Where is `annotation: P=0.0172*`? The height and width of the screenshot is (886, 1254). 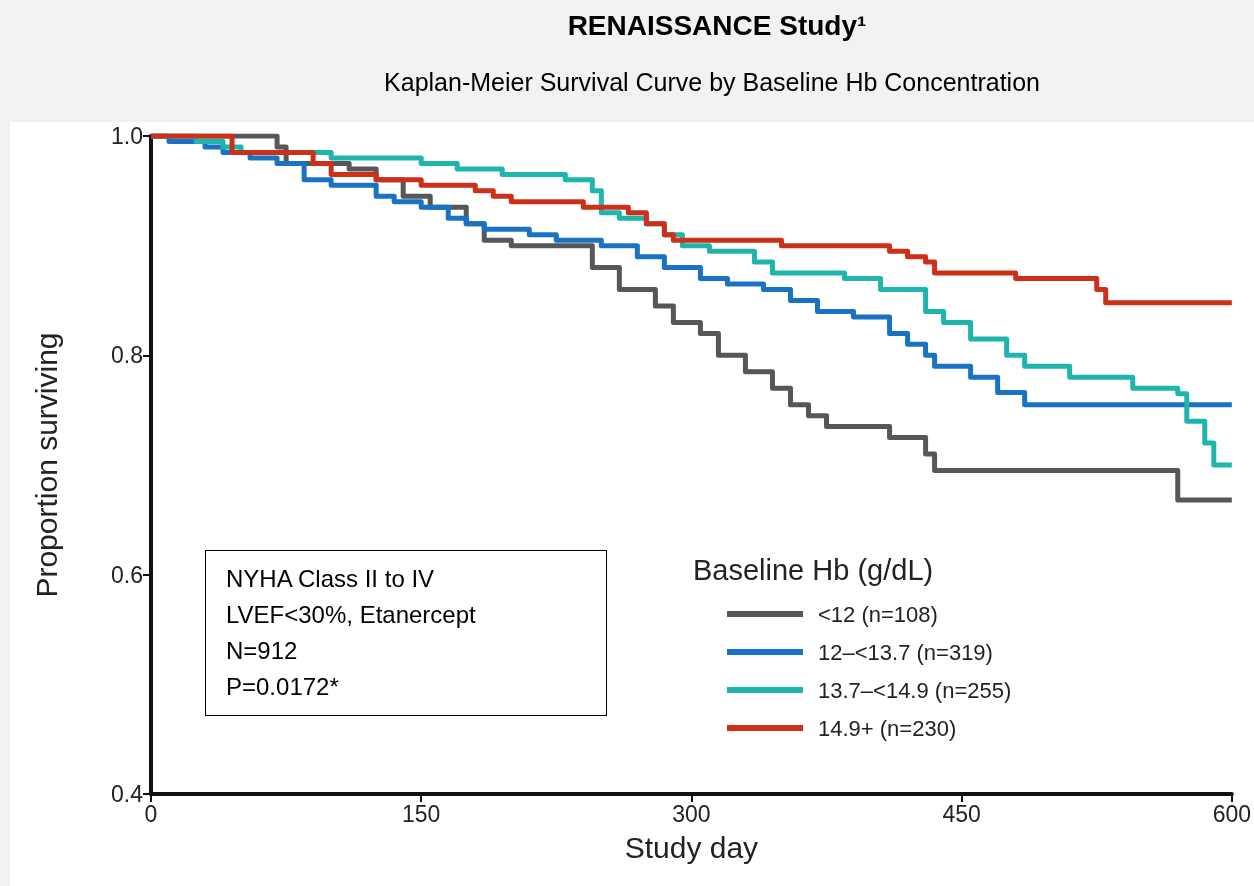 annotation: P=0.0172* is located at coordinates (283, 687).